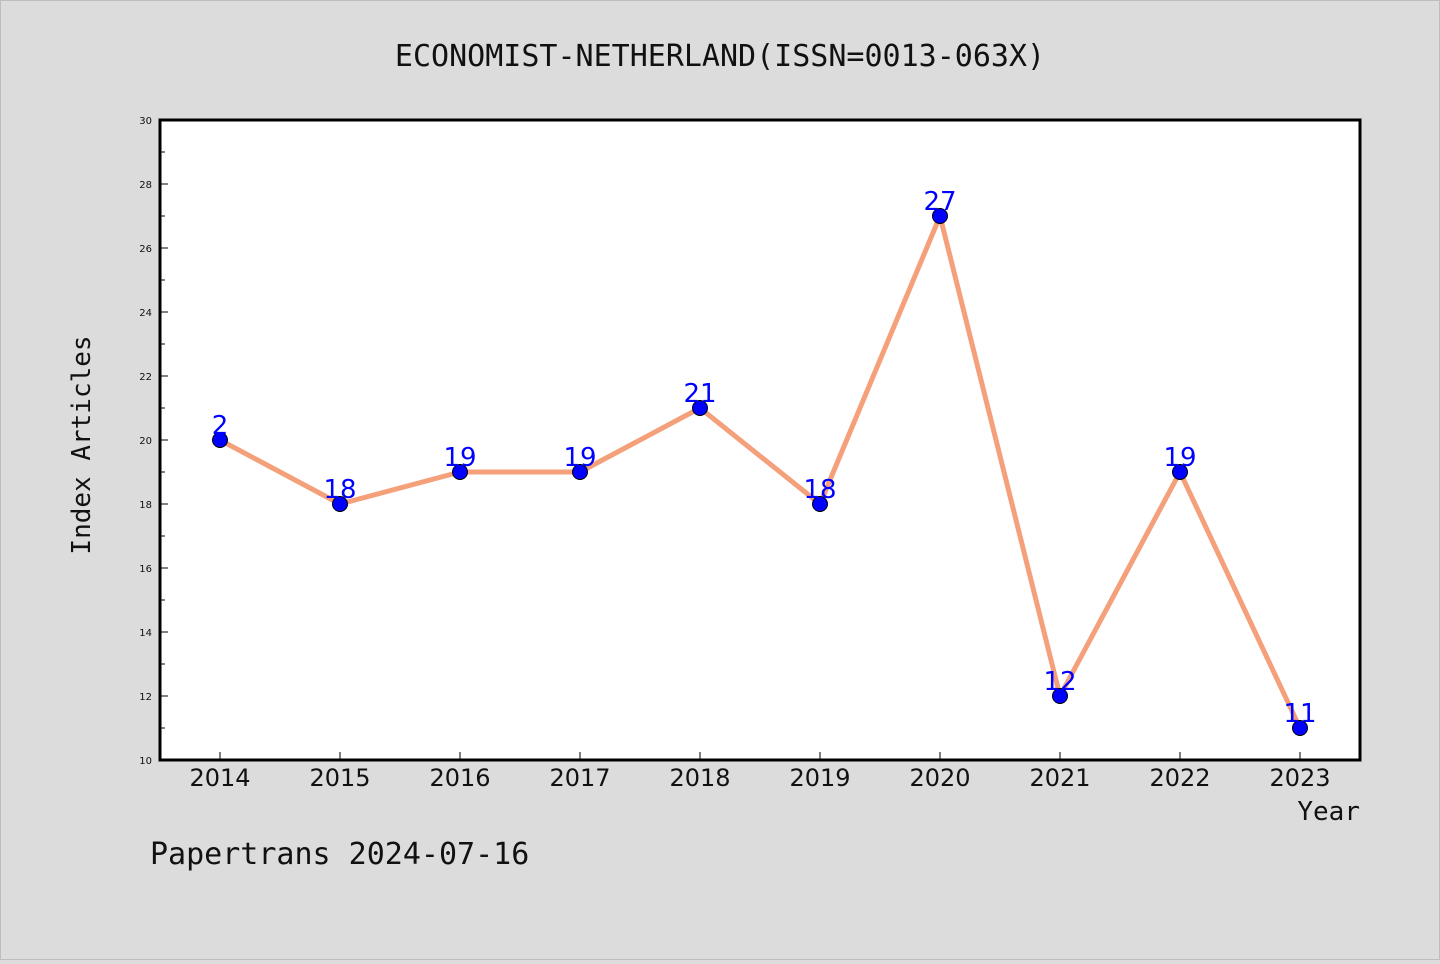 Image resolution: width=1440 pixels, height=964 pixels. Describe the element at coordinates (1328, 812) in the screenshot. I see `x-axis-title: Year` at that location.